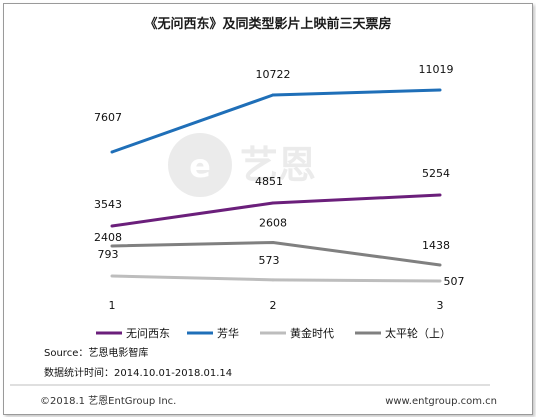 The height and width of the screenshot is (417, 536). I want to click on data-label-芳华: 11019, so click(436, 69).